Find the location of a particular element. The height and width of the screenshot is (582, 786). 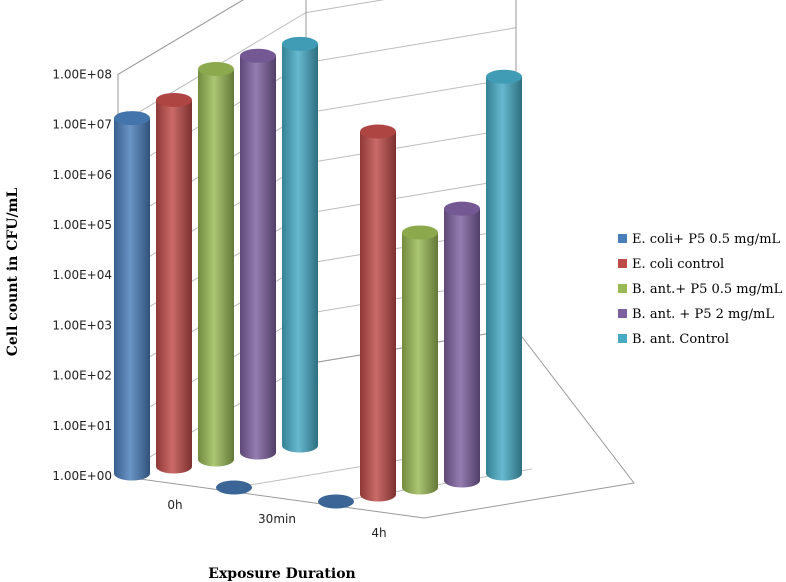

y-tick-label: 1.00E+06 is located at coordinates (82, 175).